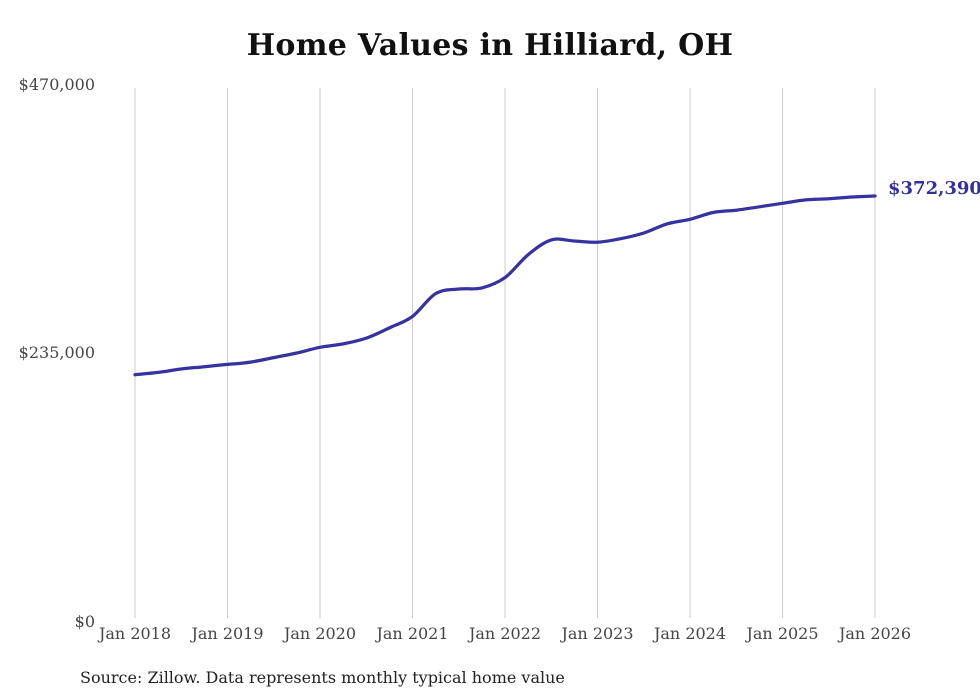 This screenshot has height=699, width=980. What do you see at coordinates (56, 352) in the screenshot?
I see `y-tick-label: $235,000` at bounding box center [56, 352].